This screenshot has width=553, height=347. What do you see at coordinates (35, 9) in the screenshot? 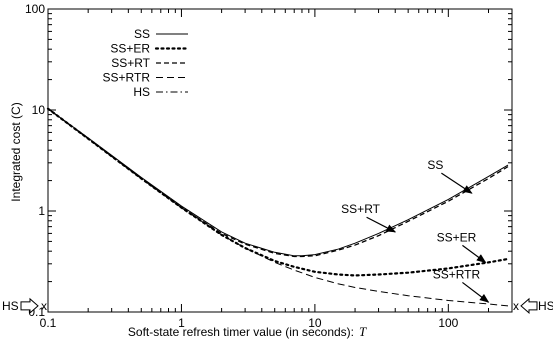
I see `y-tick-label: 100` at bounding box center [35, 9].